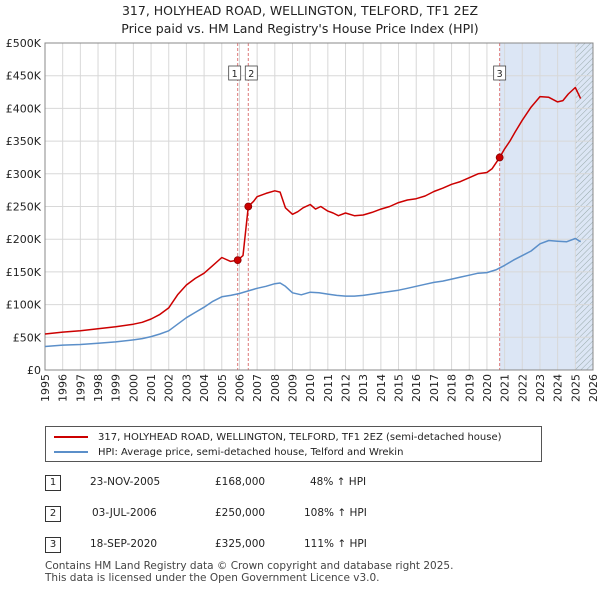 The width and height of the screenshot is (600, 590). Describe the element at coordinates (24, 76) in the screenshot. I see `y-tick-label: £450K` at that location.